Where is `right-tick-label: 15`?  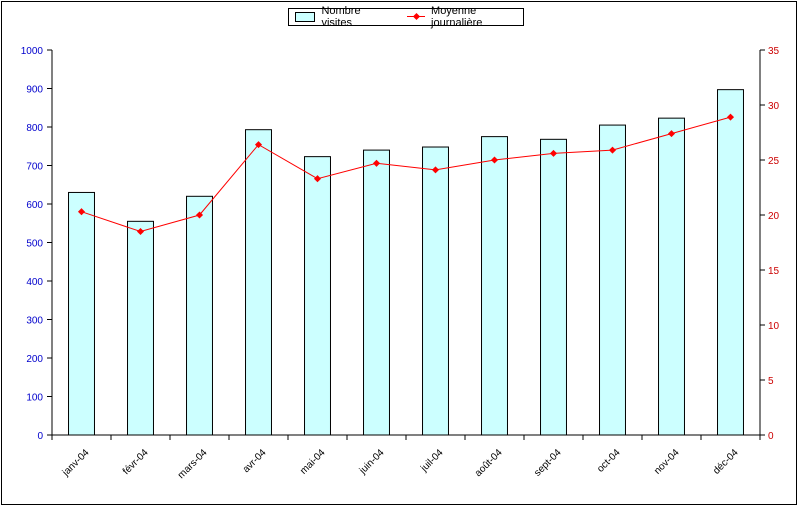
right-tick-label: 15 is located at coordinates (774, 271).